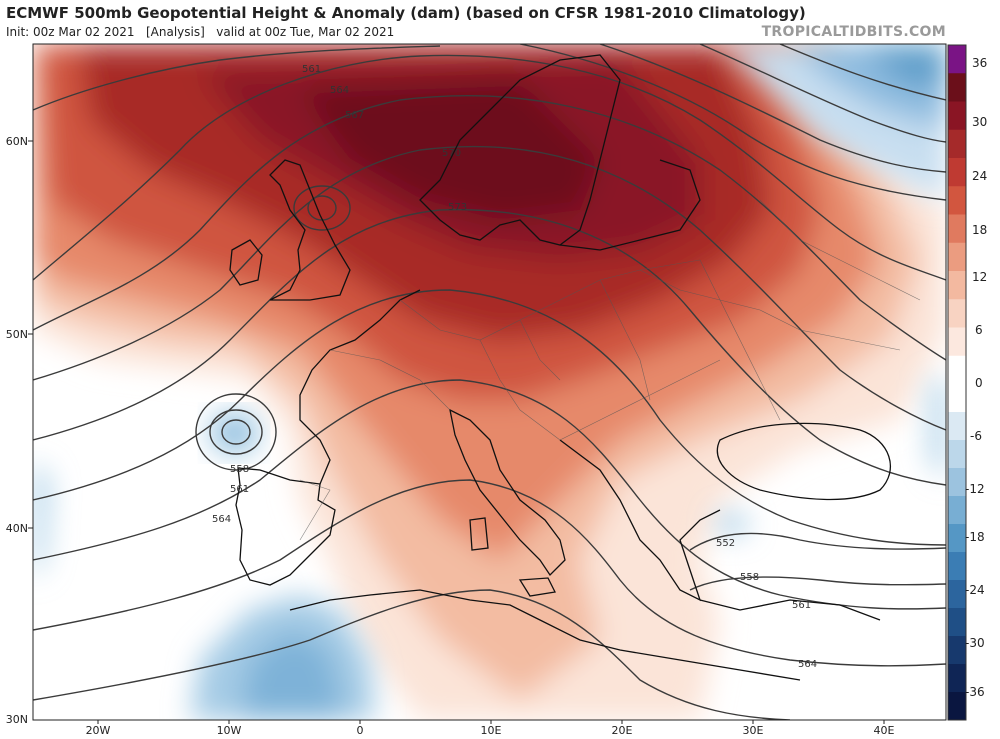 The height and width of the screenshot is (739, 1000). Describe the element at coordinates (175, 32) in the screenshot. I see `analysis-tag: [Analysis]` at that location.